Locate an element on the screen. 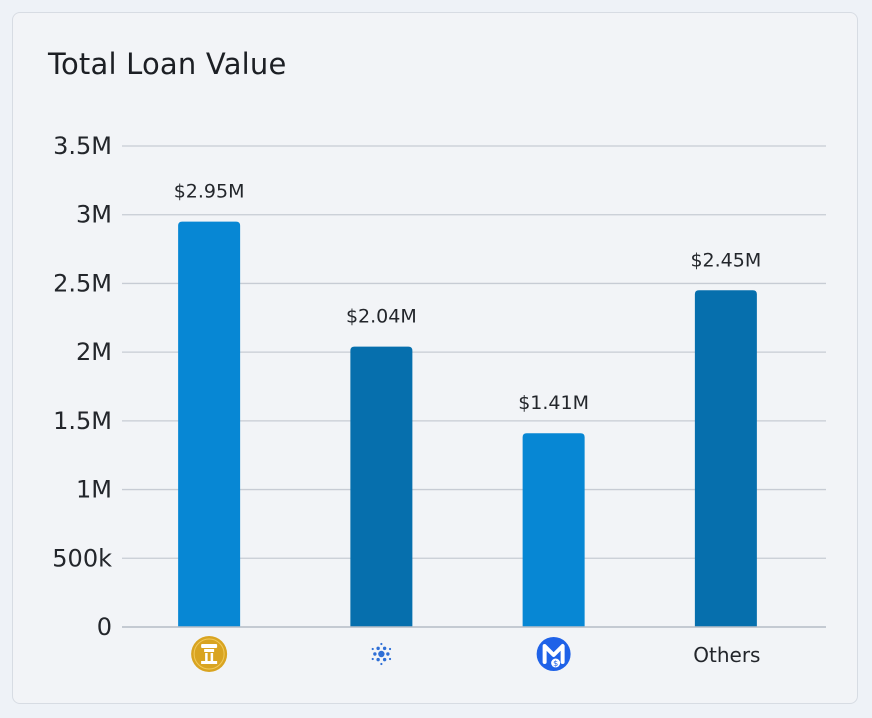 Image resolution: width=872 pixels, height=718 pixels. bar-value-label: $1.41M is located at coordinates (553, 403).